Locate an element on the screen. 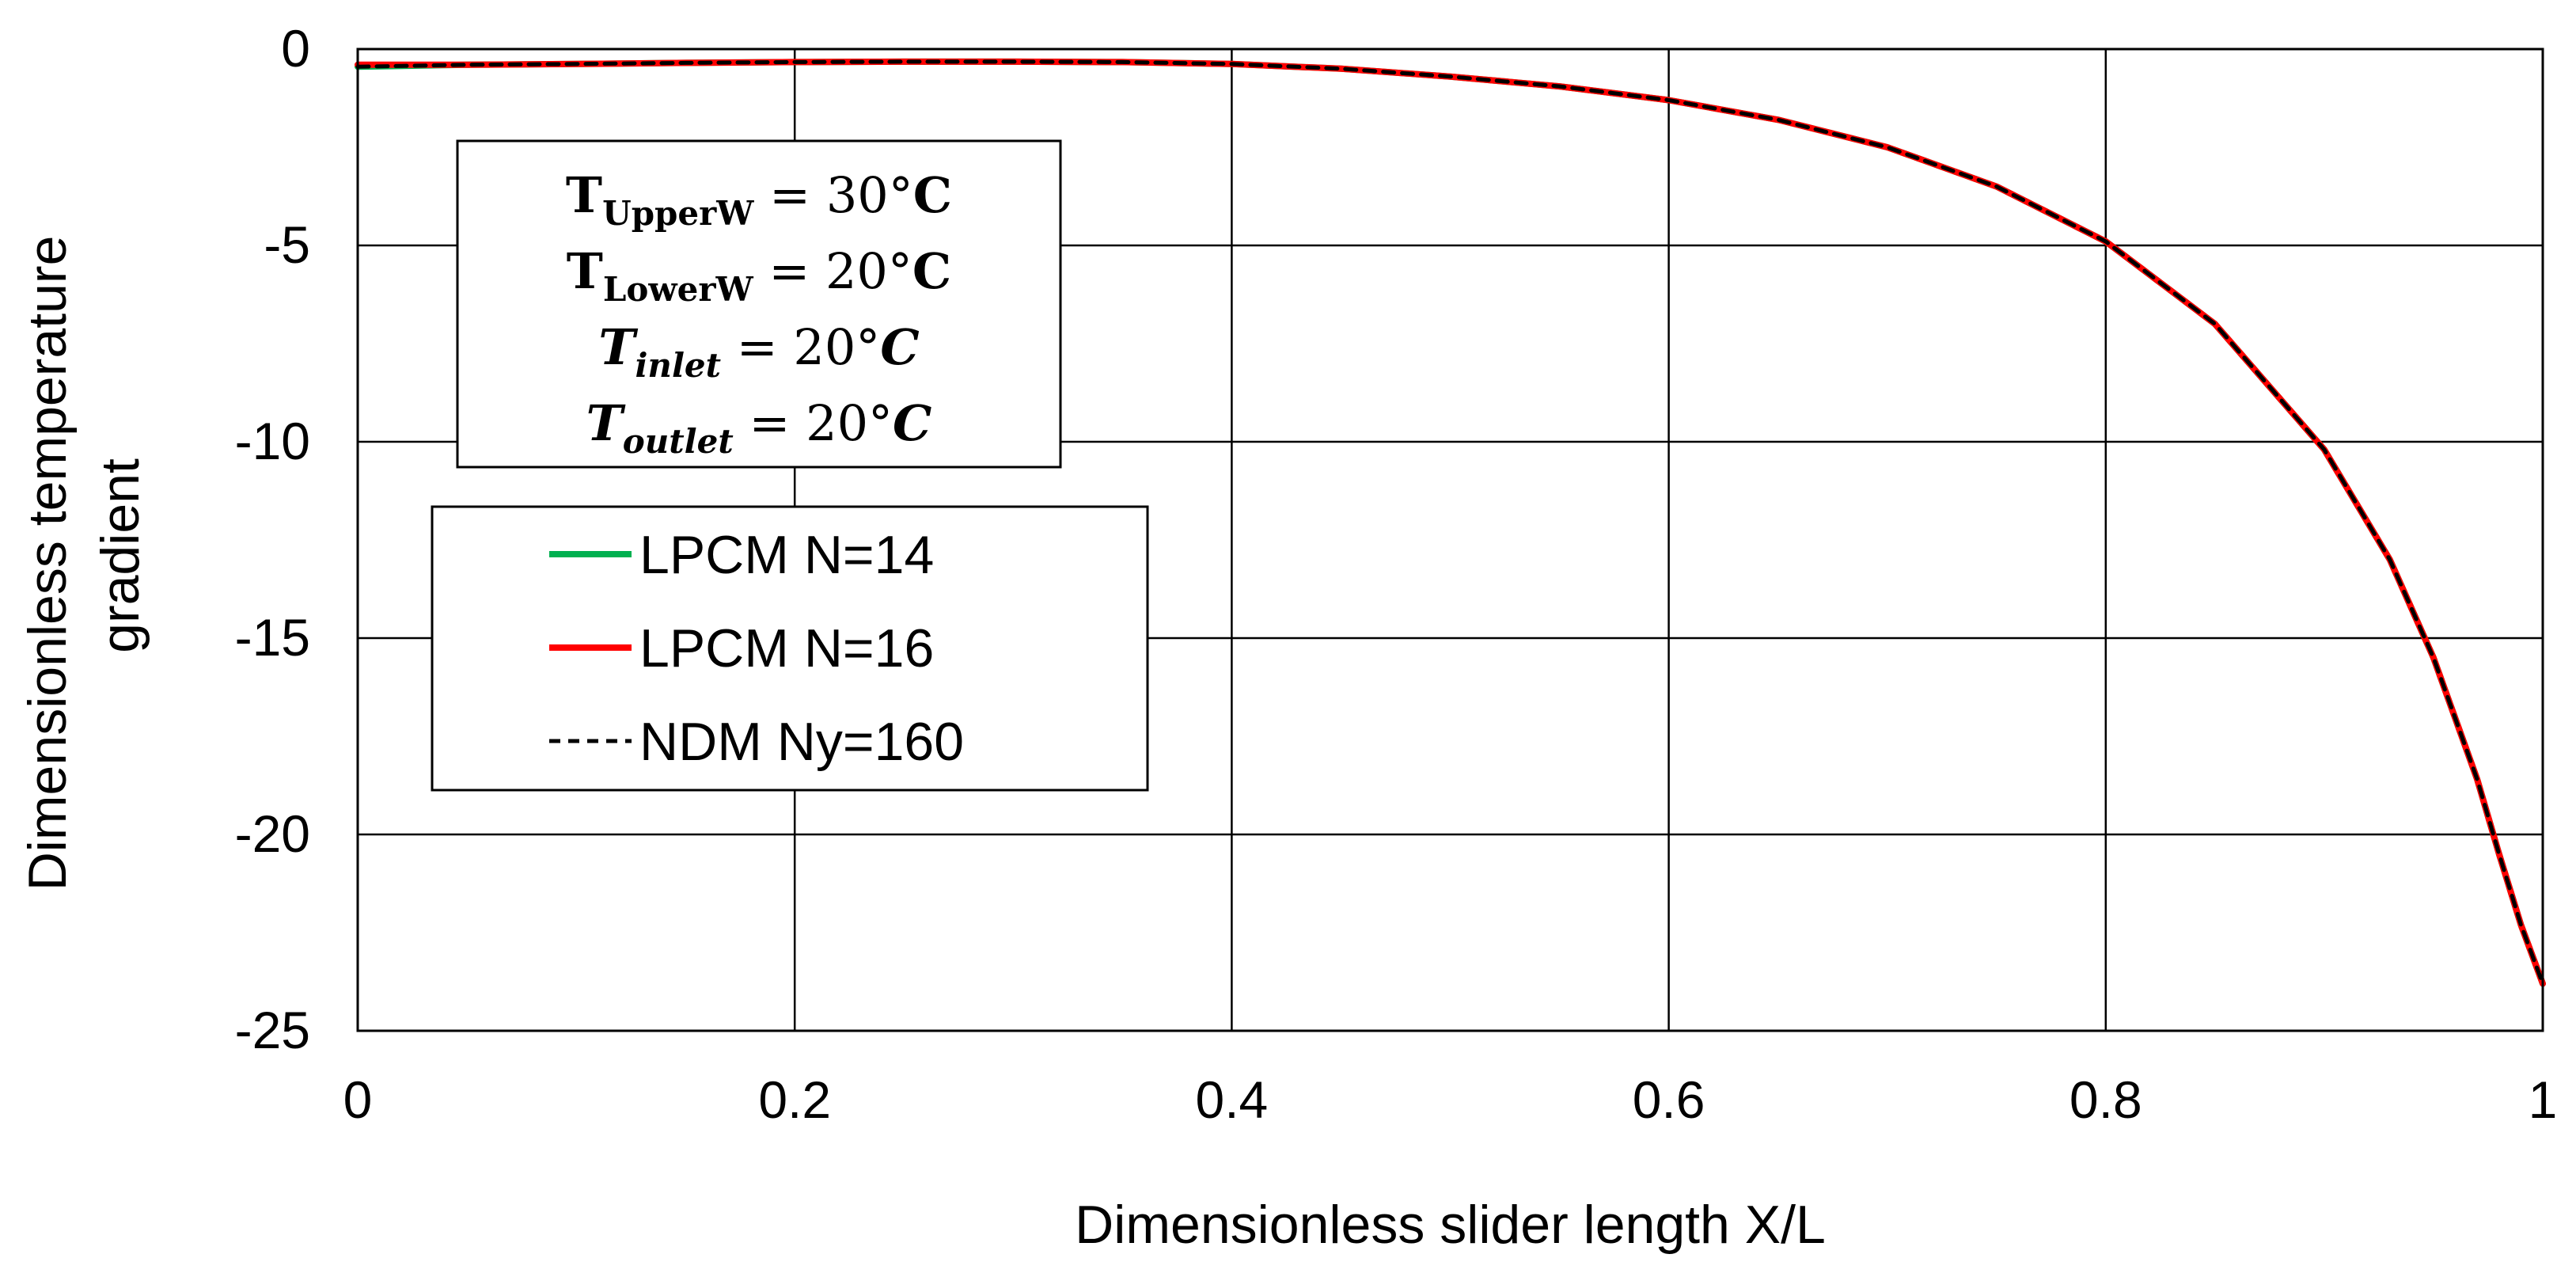 This screenshot has height=1277, width=2576. condition-line: Toutlet = 20°C is located at coordinates (759, 428).